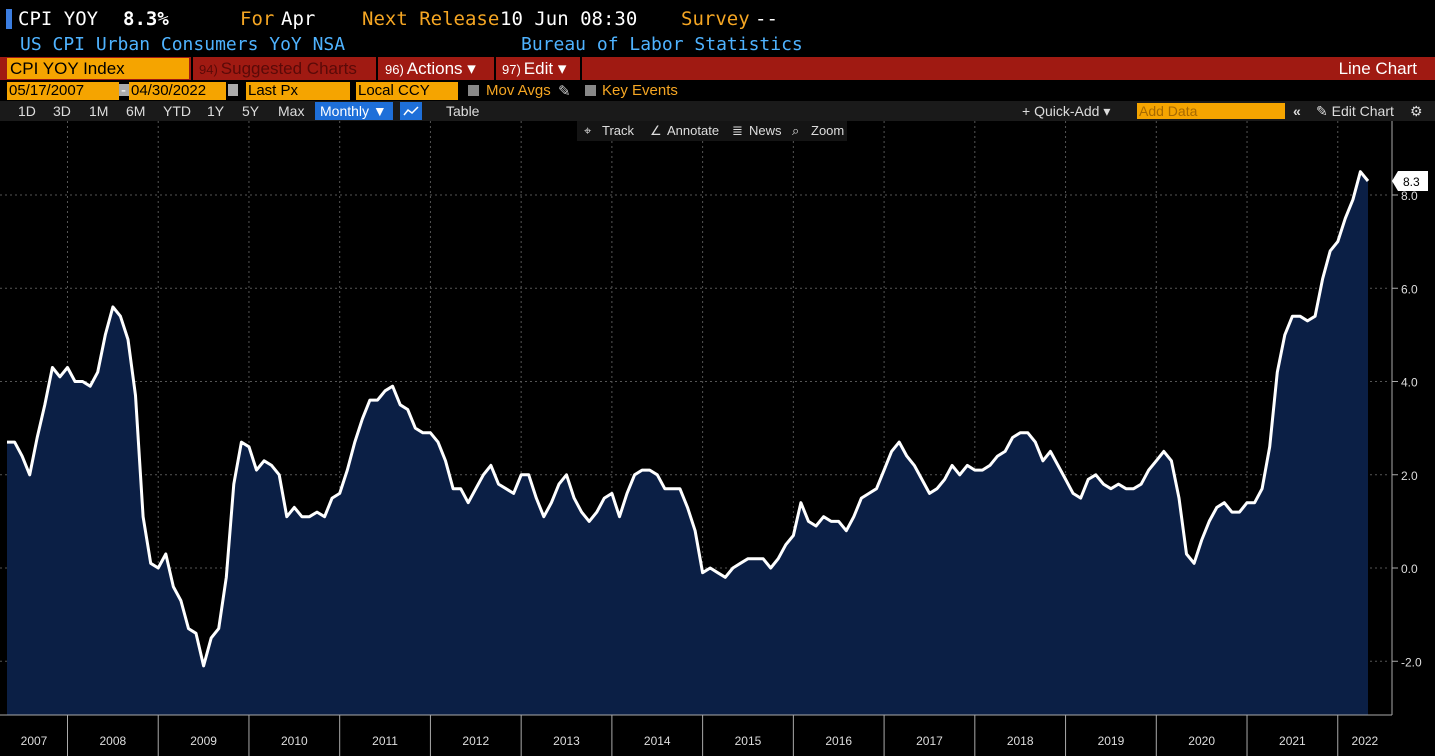 The width and height of the screenshot is (1435, 756). I want to click on last-value-text: 8.3, so click(1411, 182).